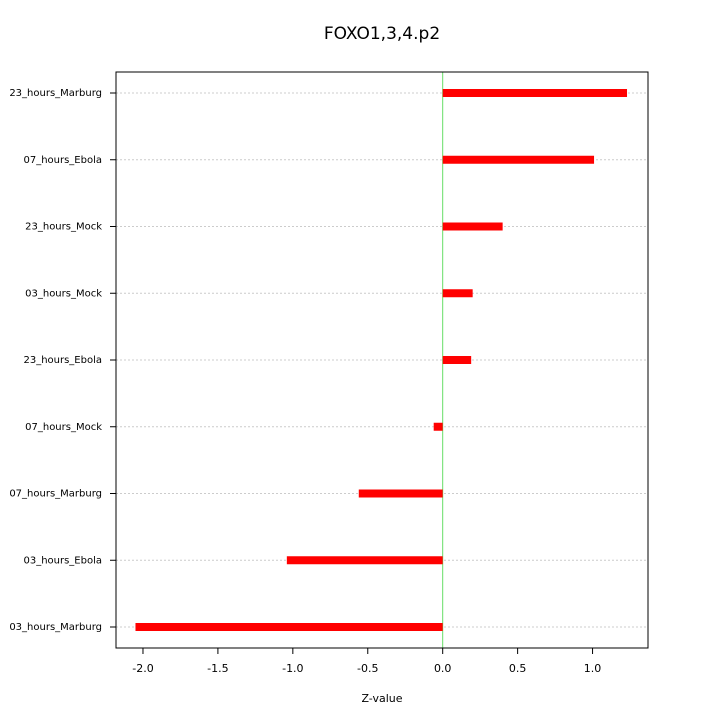  I want to click on y-tick-label: 07_hours_Mock, so click(63, 427).